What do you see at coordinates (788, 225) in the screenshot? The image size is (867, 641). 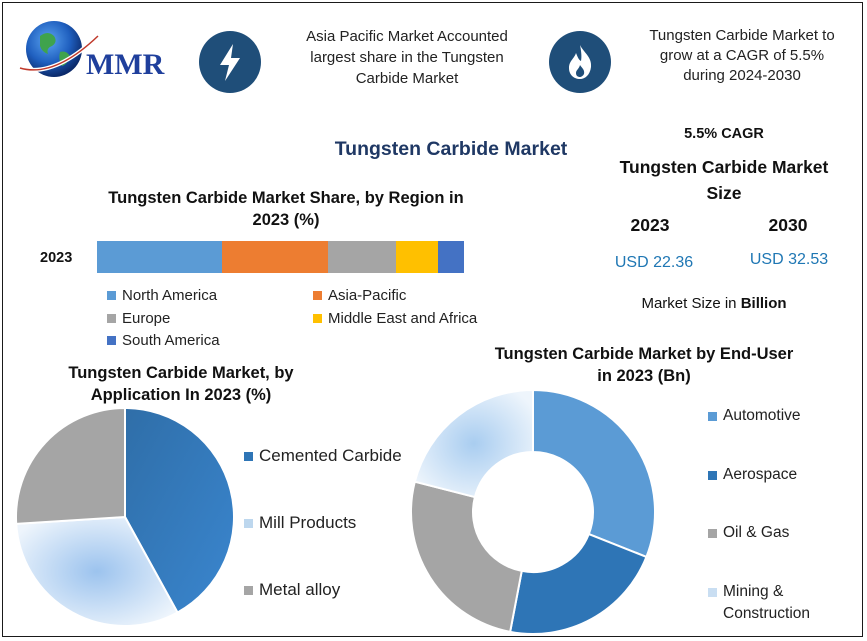 I see `year-2030: 2030` at bounding box center [788, 225].